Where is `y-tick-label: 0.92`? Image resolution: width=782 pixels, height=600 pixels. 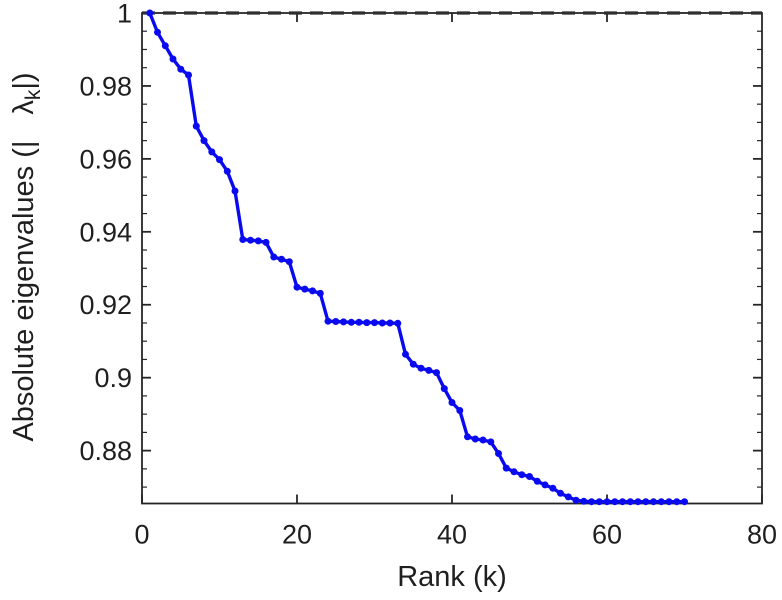 y-tick-label: 0.92 is located at coordinates (105, 305).